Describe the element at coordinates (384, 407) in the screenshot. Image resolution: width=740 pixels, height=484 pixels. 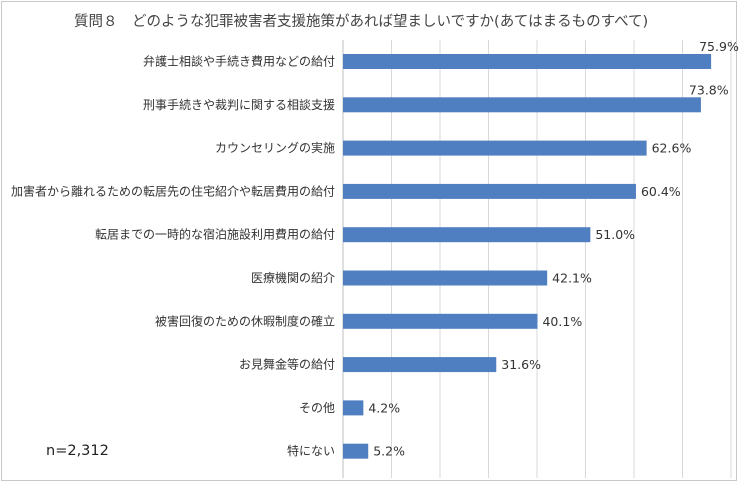
I see `data-label: 4.2%` at that location.